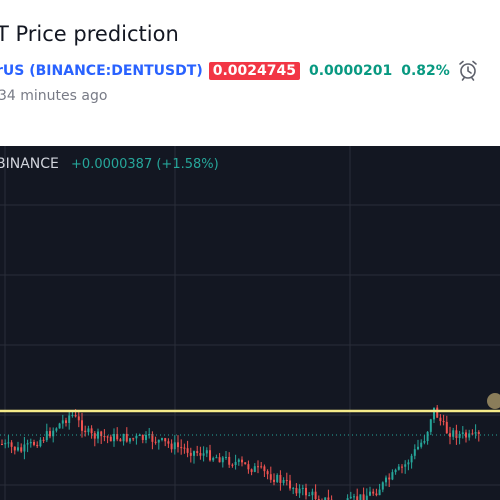 The image size is (500, 500). What do you see at coordinates (493, 401) in the screenshot?
I see `drawing-handle` at bounding box center [493, 401].